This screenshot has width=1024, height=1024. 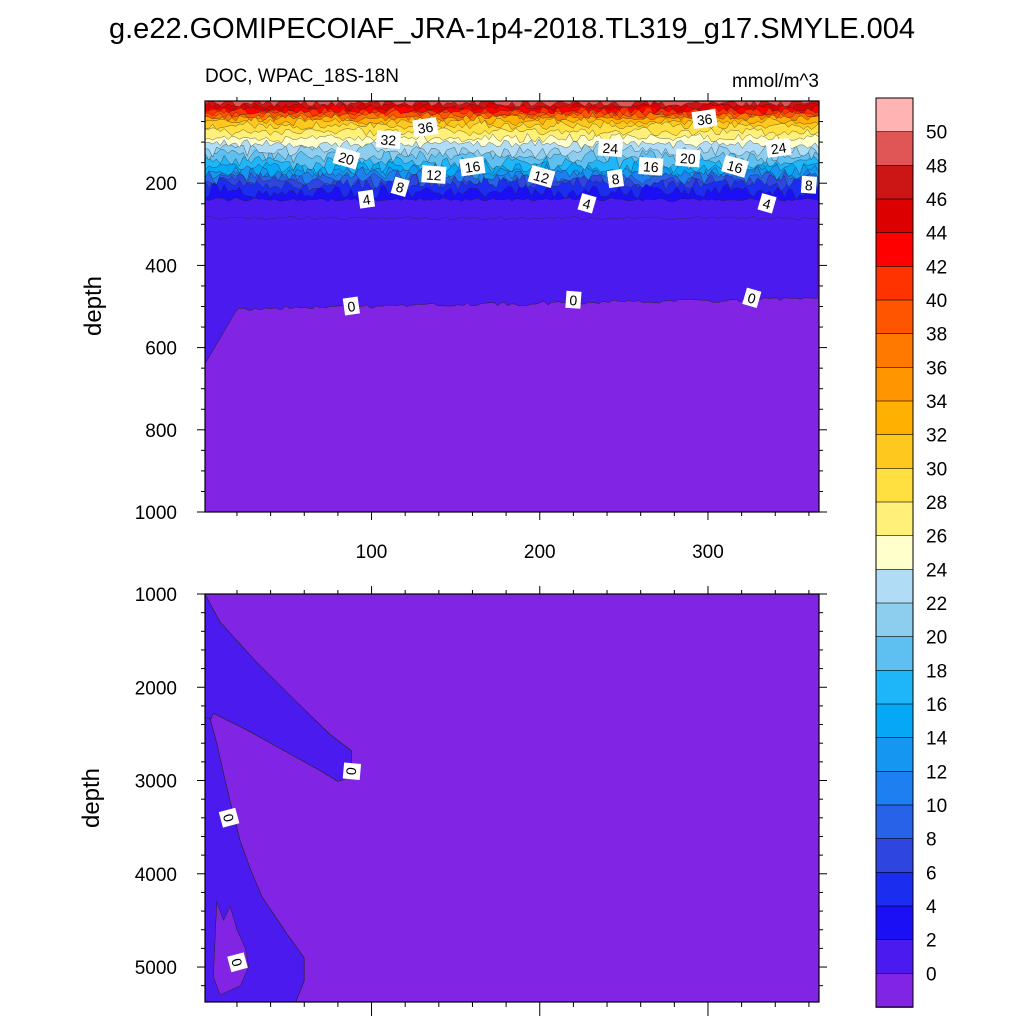 What do you see at coordinates (161, 184) in the screenshot?
I see `top-ytick-label: 200` at bounding box center [161, 184].